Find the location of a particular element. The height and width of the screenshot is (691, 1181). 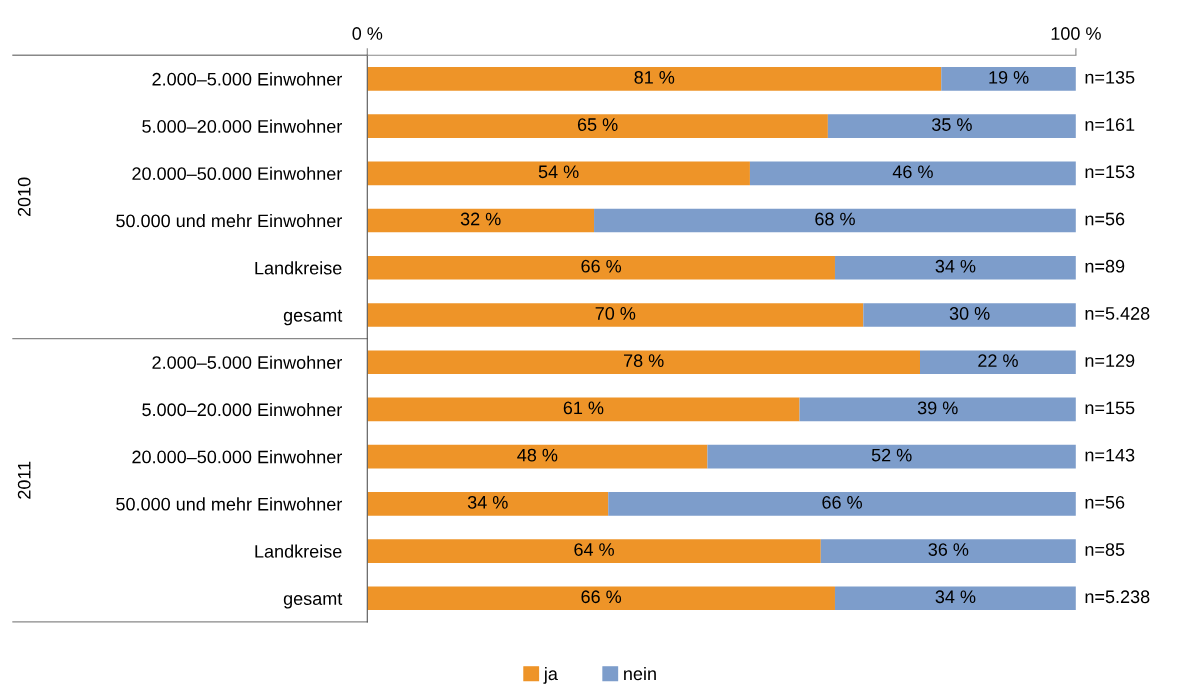

data-label: 68 % is located at coordinates (835, 219).